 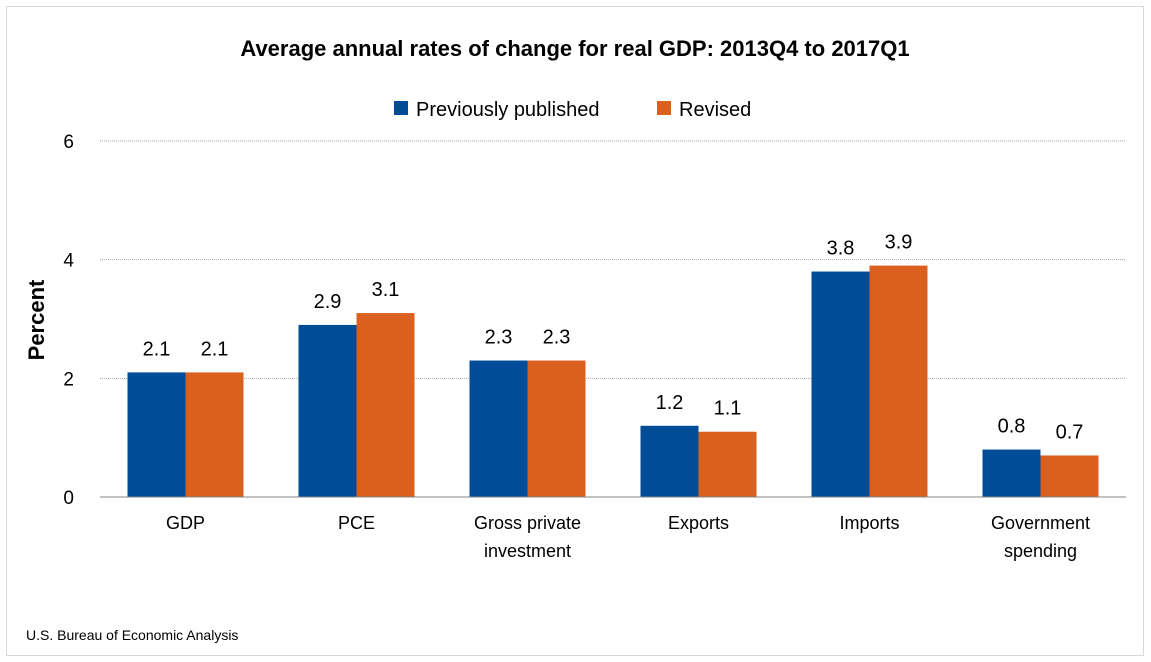 What do you see at coordinates (728, 409) in the screenshot?
I see `data-label: 1.1` at bounding box center [728, 409].